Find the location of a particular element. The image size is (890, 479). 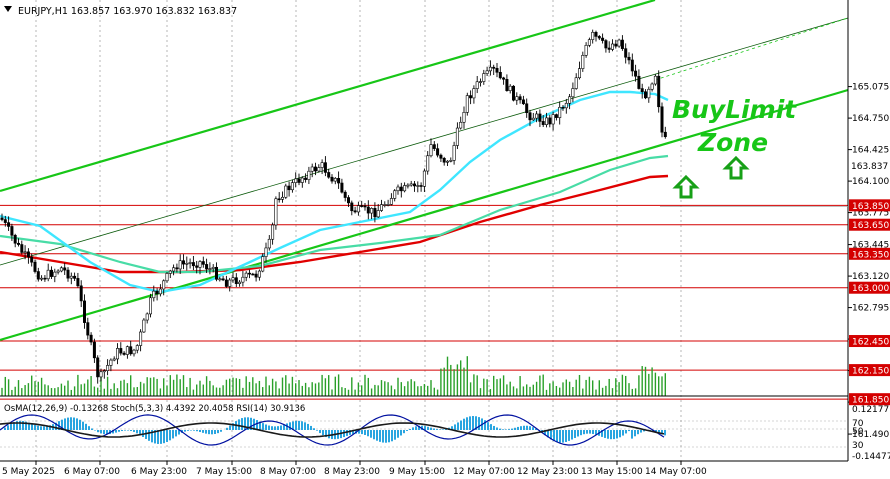

annotation-buylimit: BuyLimit is located at coordinates (734, 109).